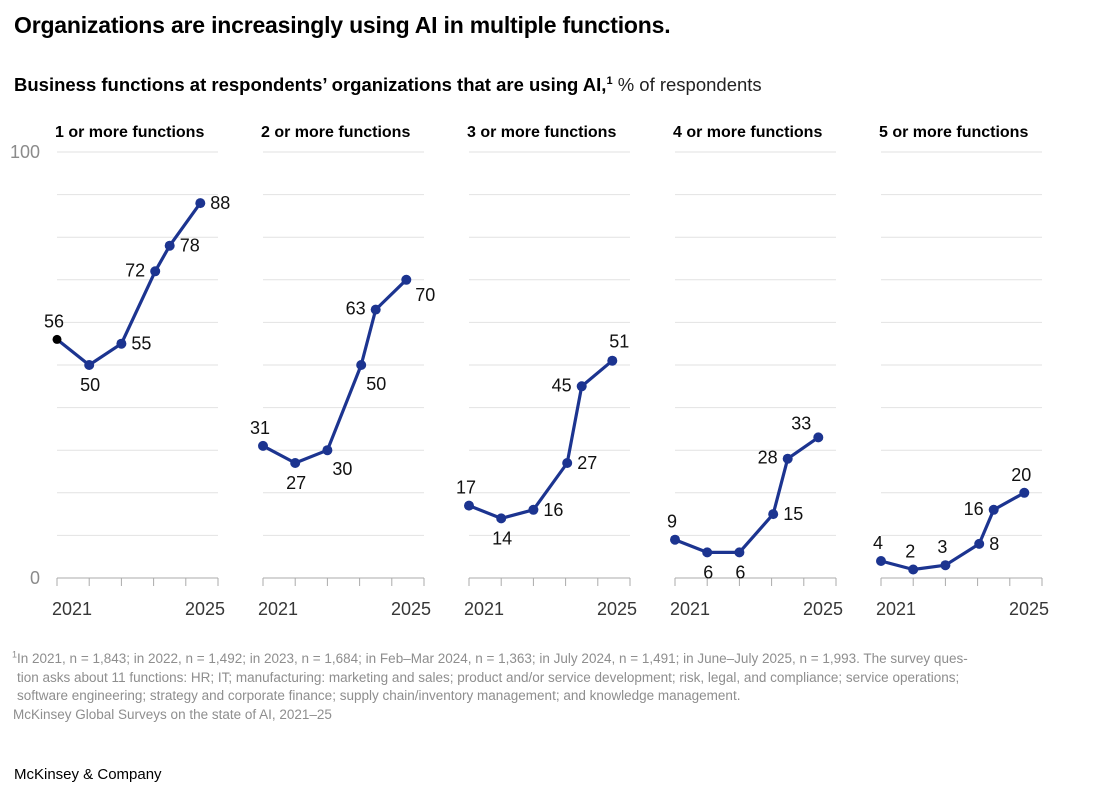  What do you see at coordinates (335, 132) in the screenshot?
I see `panel-title: 2 or more functions` at bounding box center [335, 132].